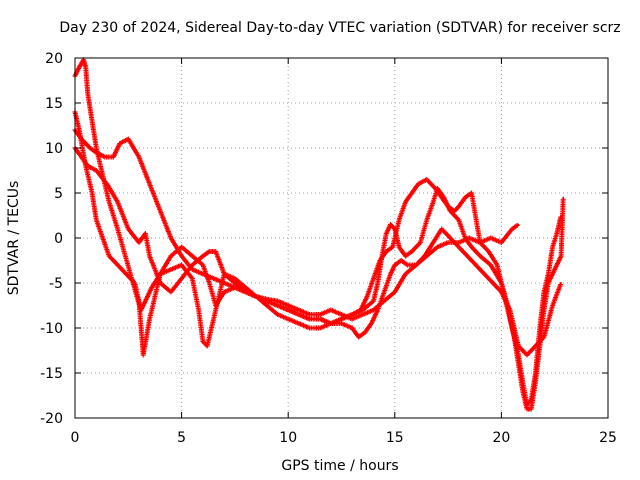  What do you see at coordinates (54, 59) in the screenshot?
I see `y-tick-label: 20` at bounding box center [54, 59].